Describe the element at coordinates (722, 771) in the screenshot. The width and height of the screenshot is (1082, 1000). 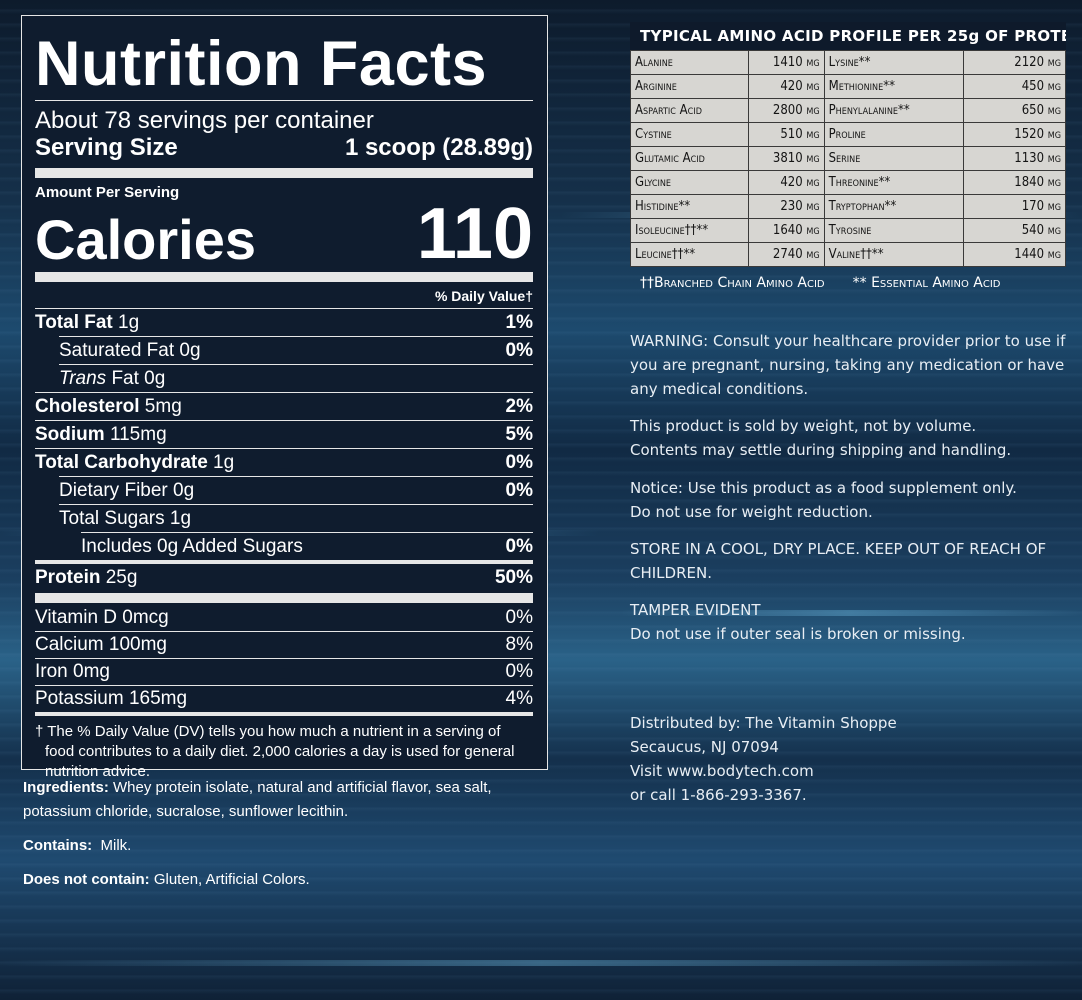
I see `distributor-website: Visit www.bodytech.com` at that location.